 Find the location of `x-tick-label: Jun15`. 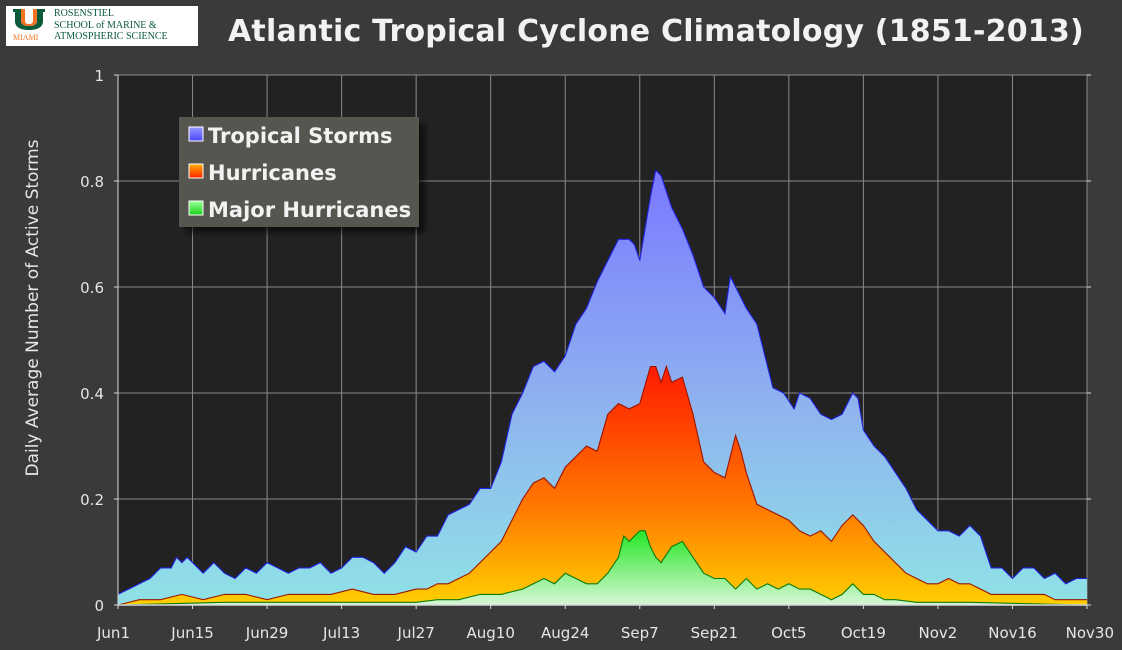

x-tick-label: Jun15 is located at coordinates (192, 633).